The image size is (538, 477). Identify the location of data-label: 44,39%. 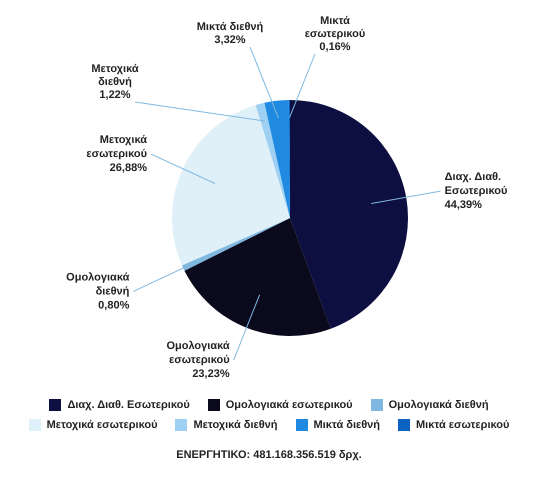
(463, 205).